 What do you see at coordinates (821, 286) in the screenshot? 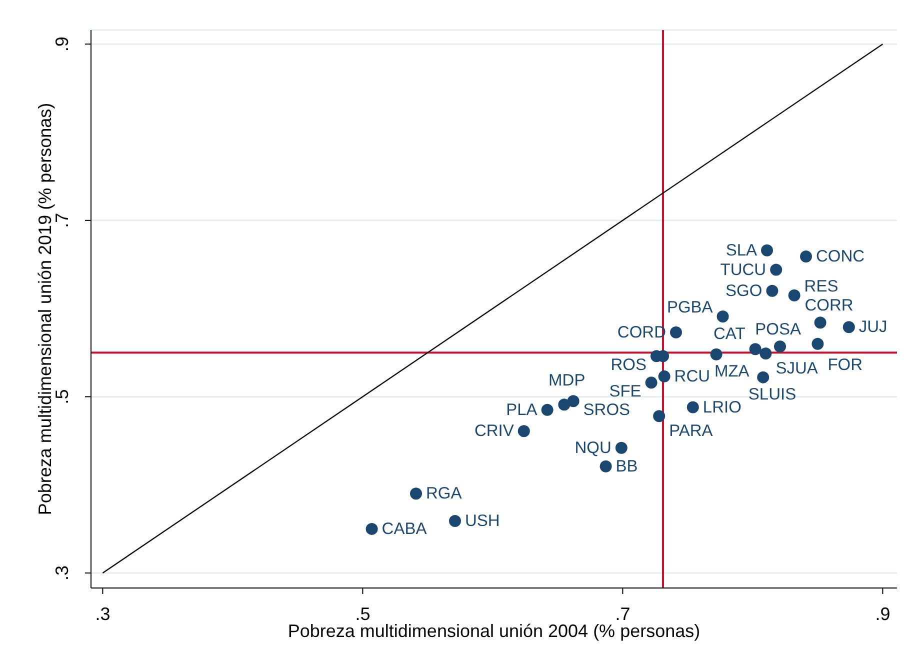
I see `data-label: RES` at bounding box center [821, 286].